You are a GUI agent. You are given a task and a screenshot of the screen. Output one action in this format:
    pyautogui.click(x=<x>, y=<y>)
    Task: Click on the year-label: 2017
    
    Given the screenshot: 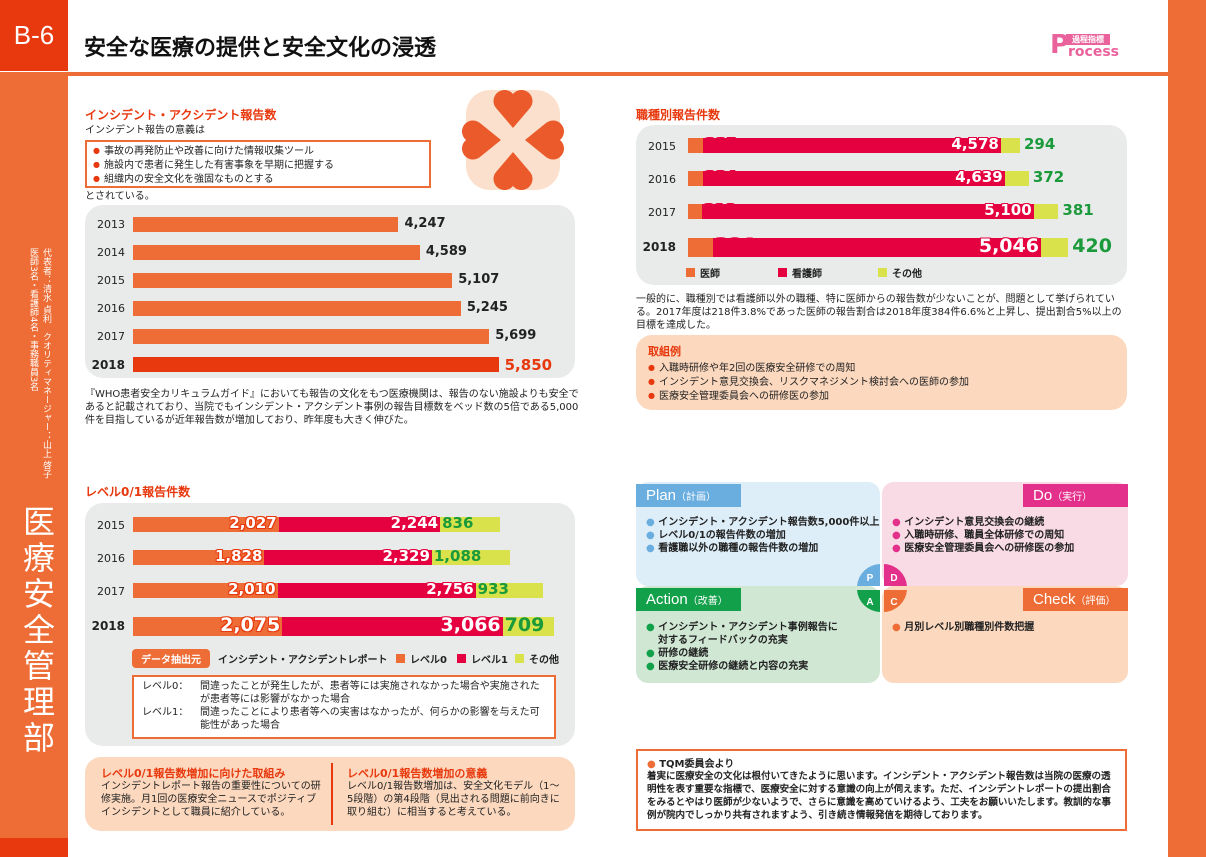 What is the action you would take?
    pyautogui.click(x=662, y=212)
    